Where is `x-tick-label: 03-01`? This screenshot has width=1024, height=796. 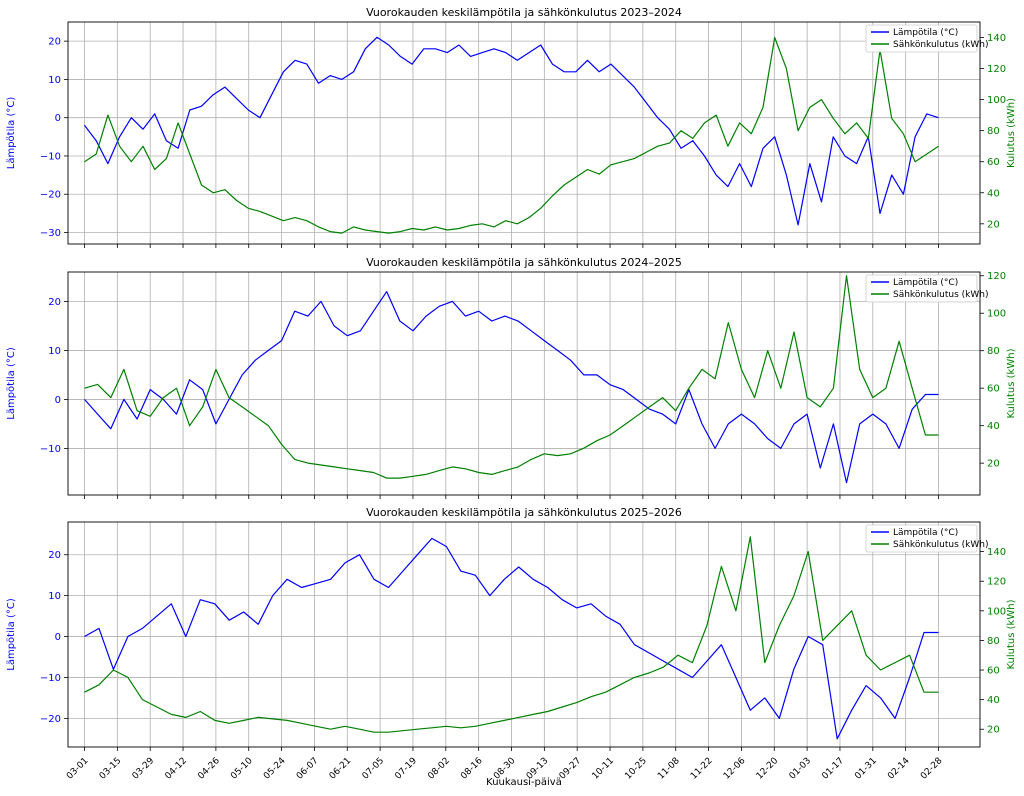
x-tick-label: 03-01 is located at coordinates (78, 769).